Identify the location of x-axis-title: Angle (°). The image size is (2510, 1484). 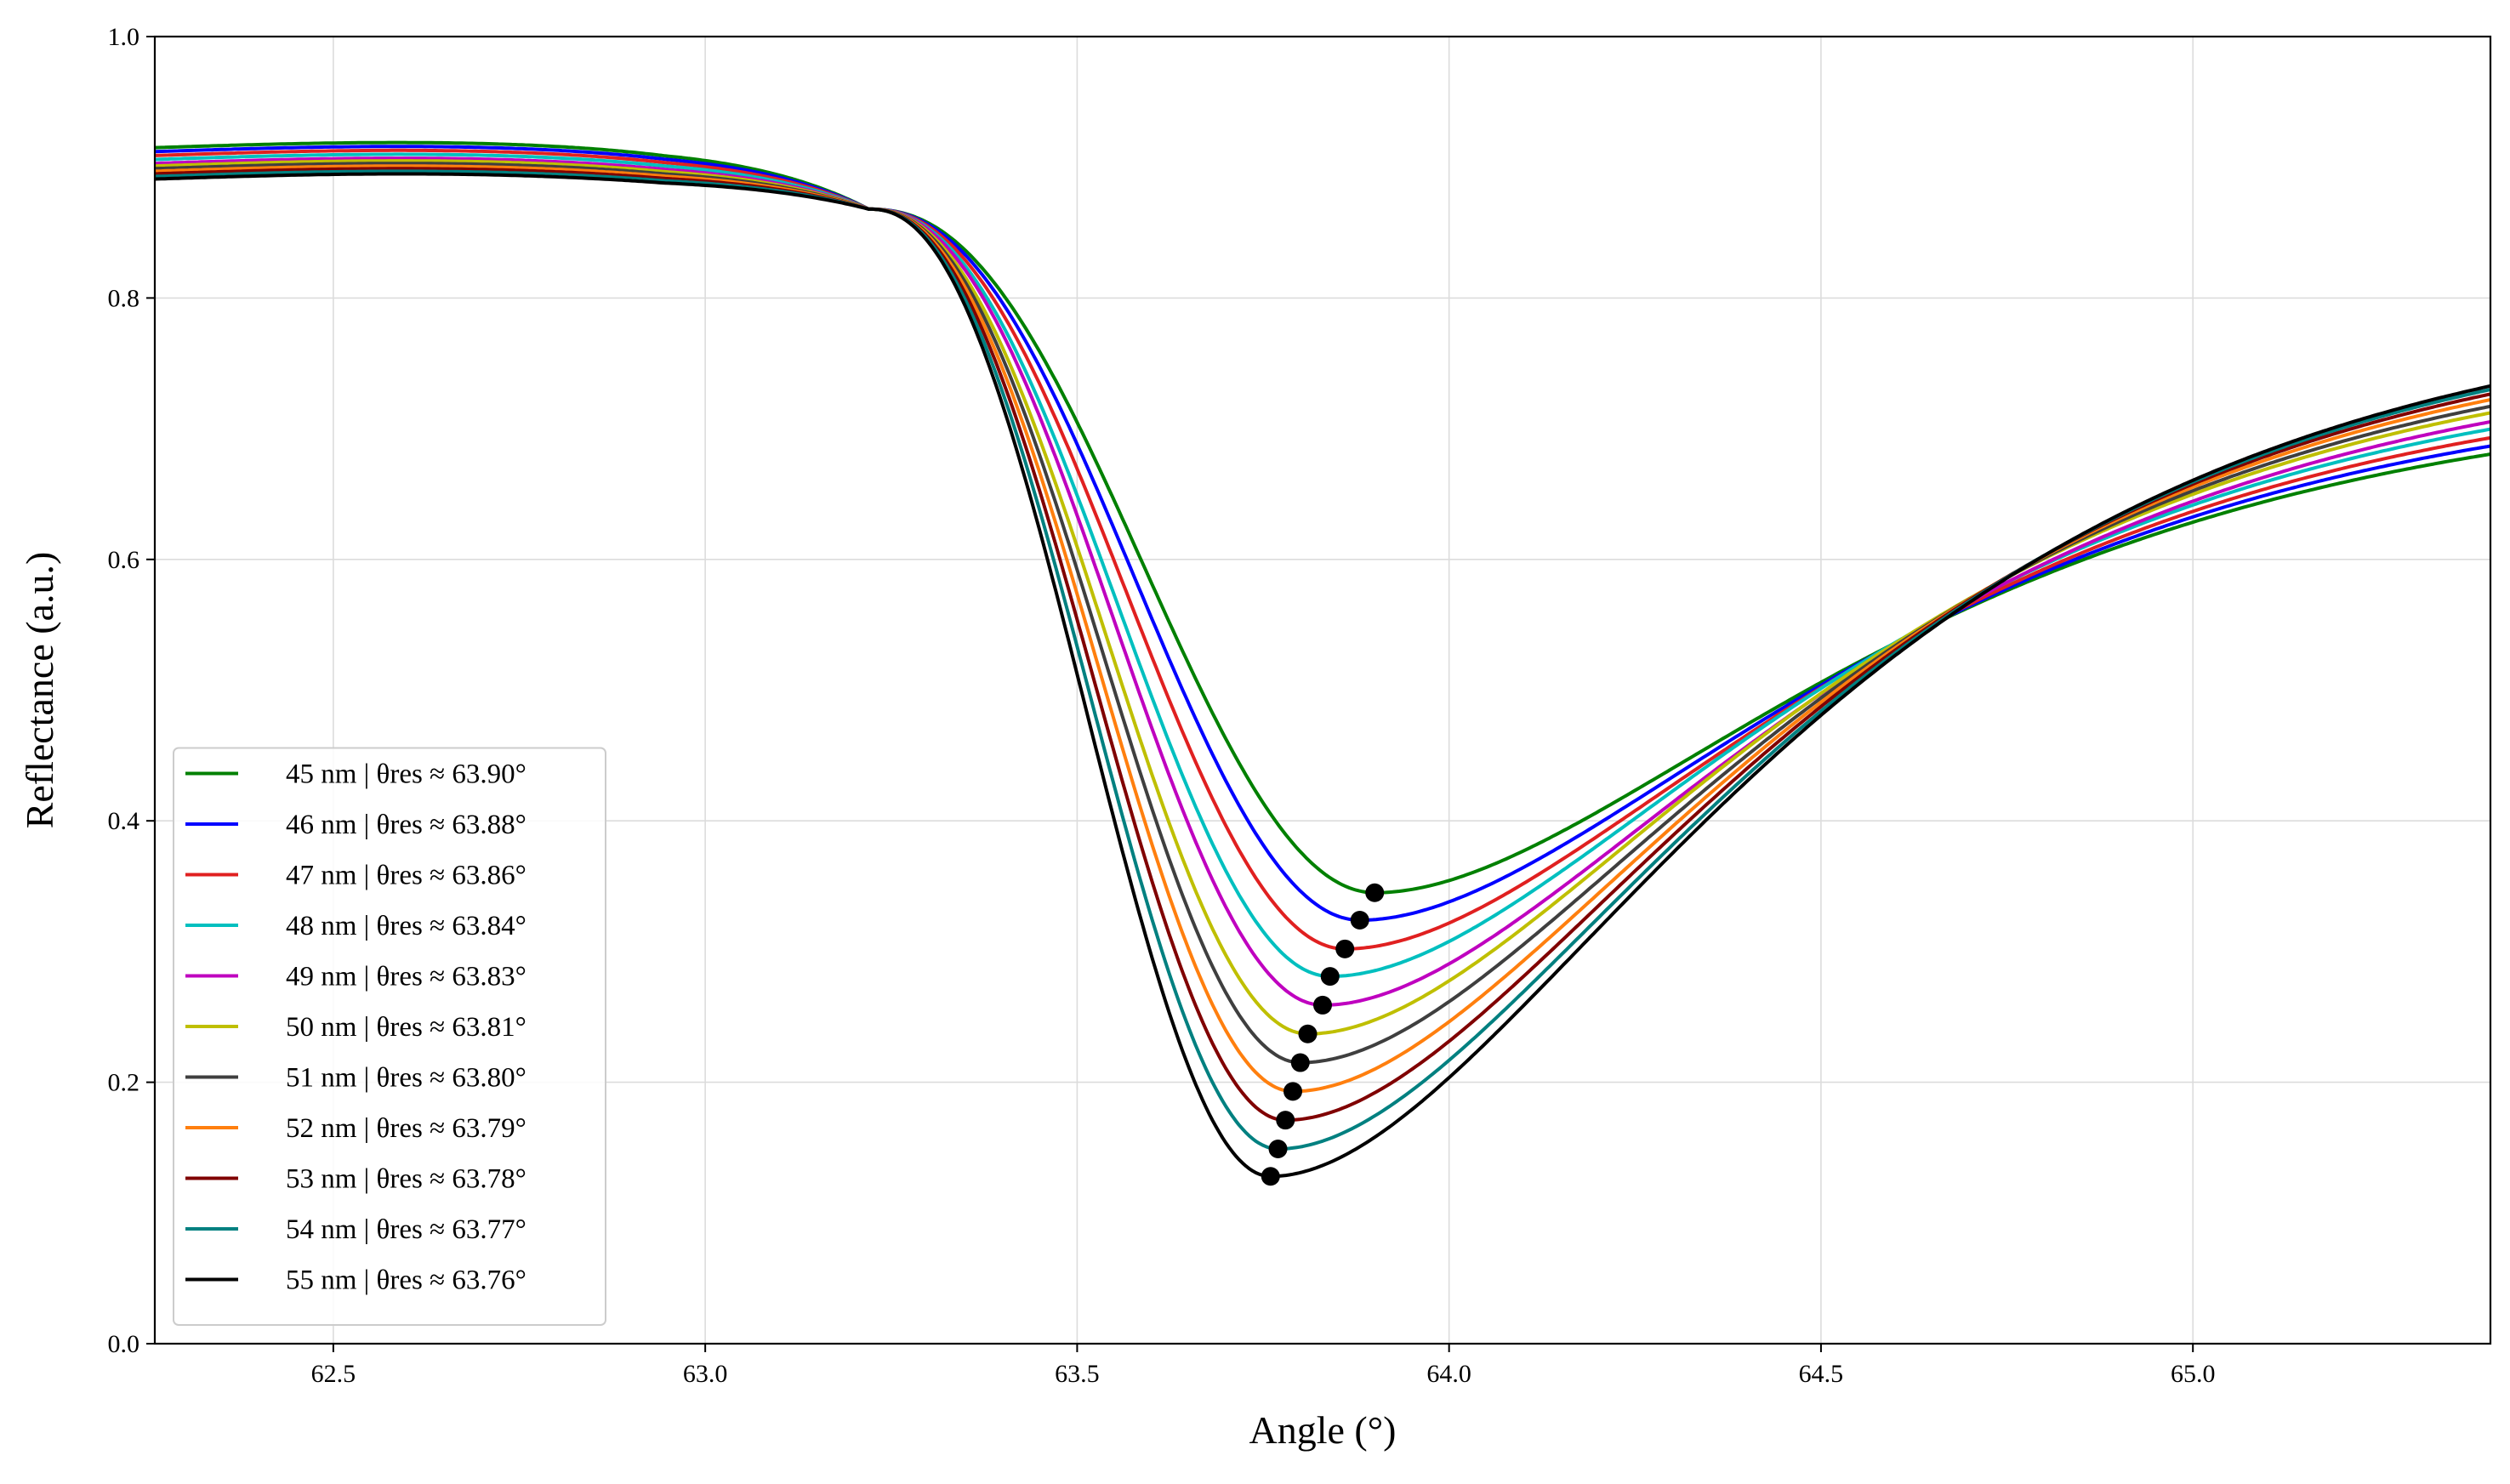
(1323, 1430).